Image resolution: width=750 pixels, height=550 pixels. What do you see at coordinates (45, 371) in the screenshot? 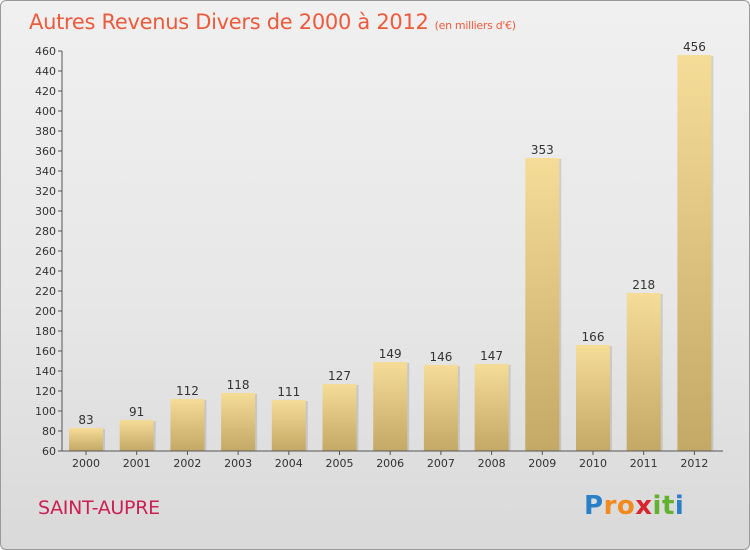
I see `y-tick-label: 140` at bounding box center [45, 371].